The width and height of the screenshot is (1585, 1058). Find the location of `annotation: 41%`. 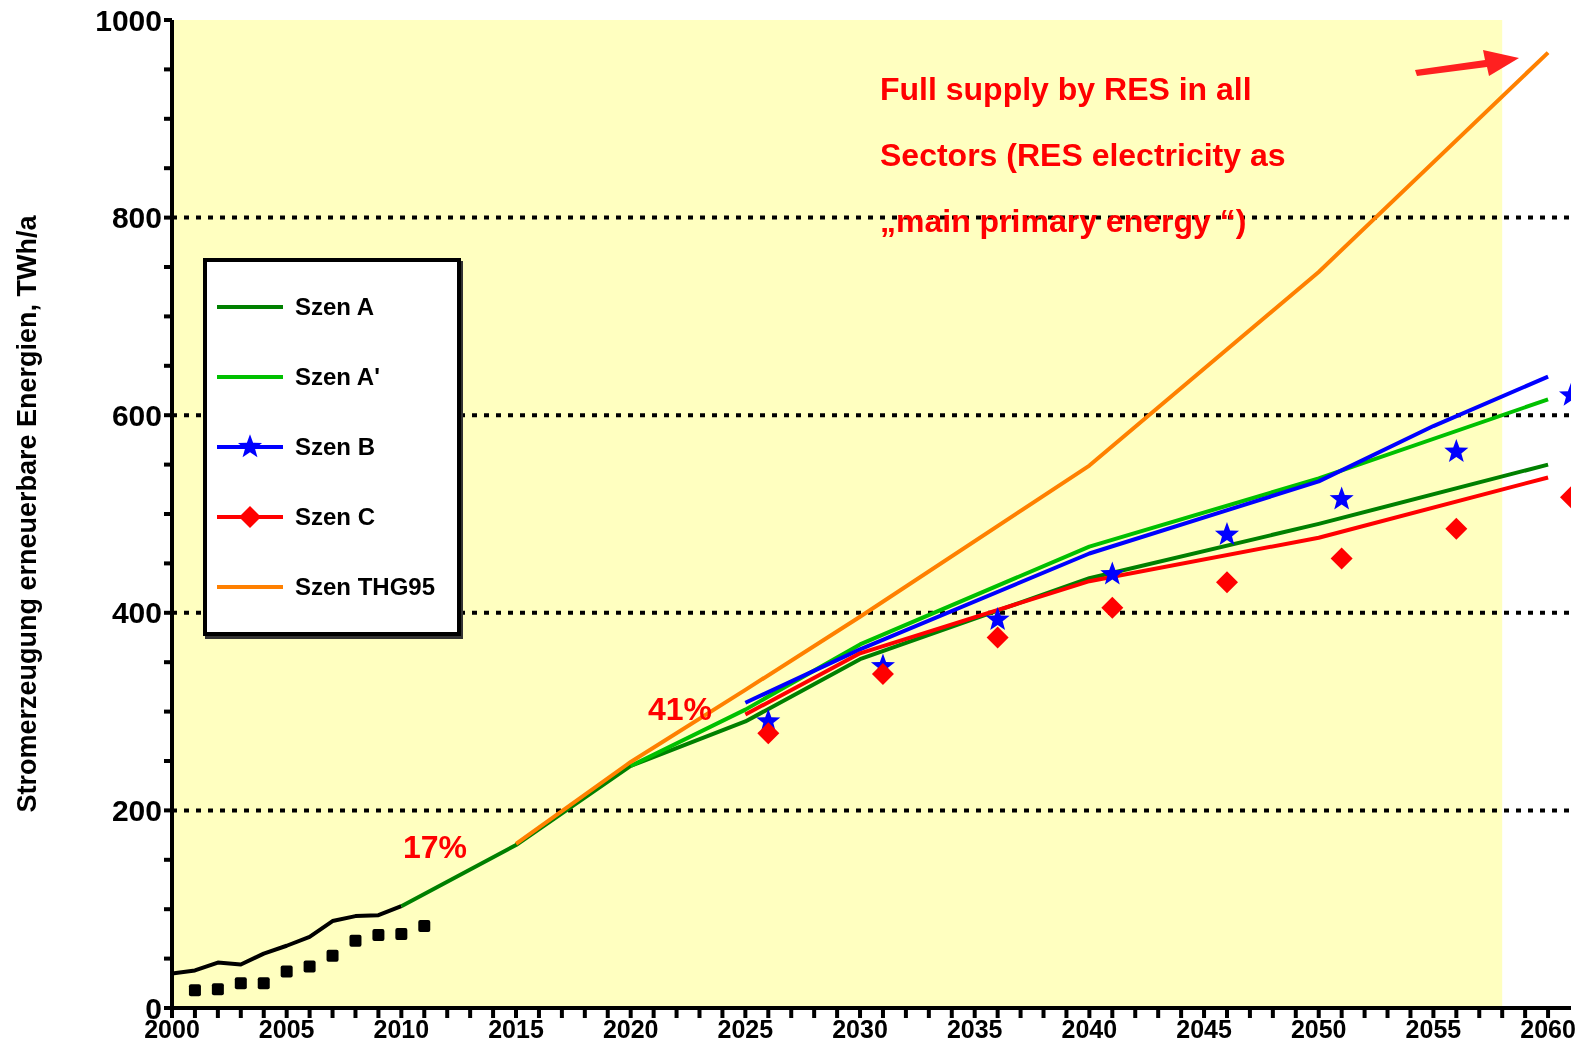

annotation: 41% is located at coordinates (681, 709).